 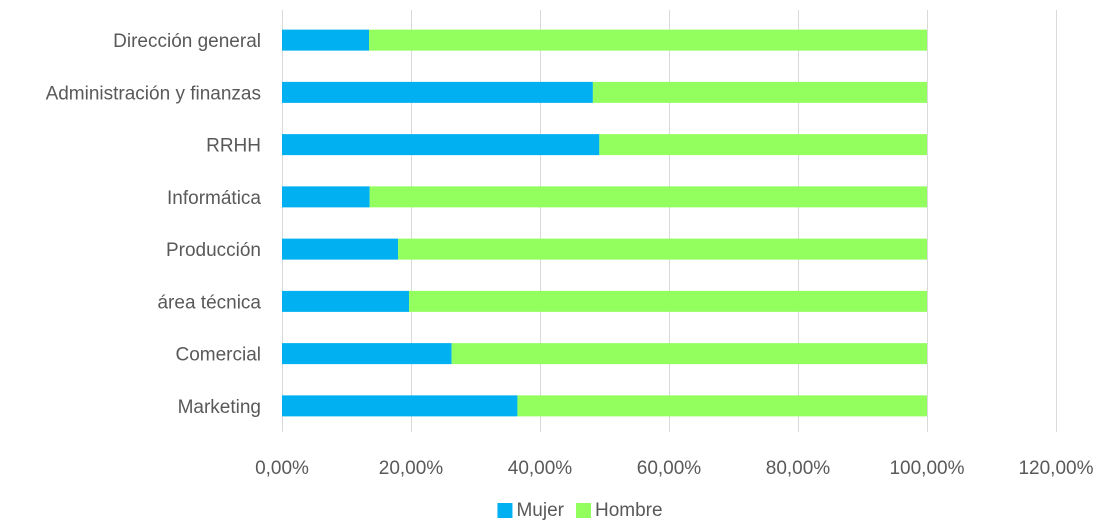 What do you see at coordinates (1055, 468) in the screenshot?
I see `x-tick-label-6: 120,00%` at bounding box center [1055, 468].